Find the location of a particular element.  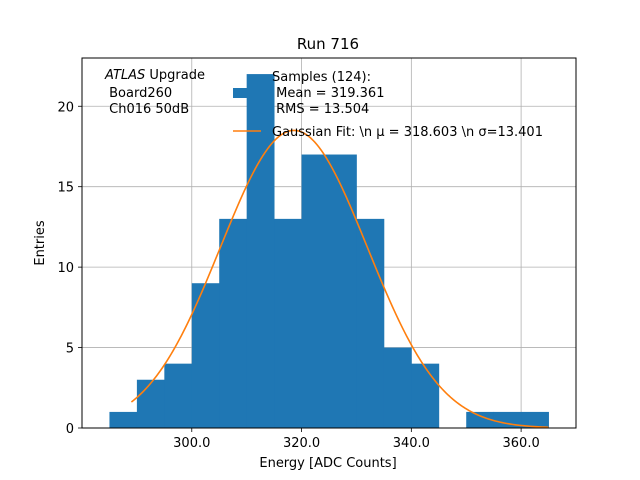

y-axis-ticks: 0 5 10 15 20 is located at coordinates (69, 268).